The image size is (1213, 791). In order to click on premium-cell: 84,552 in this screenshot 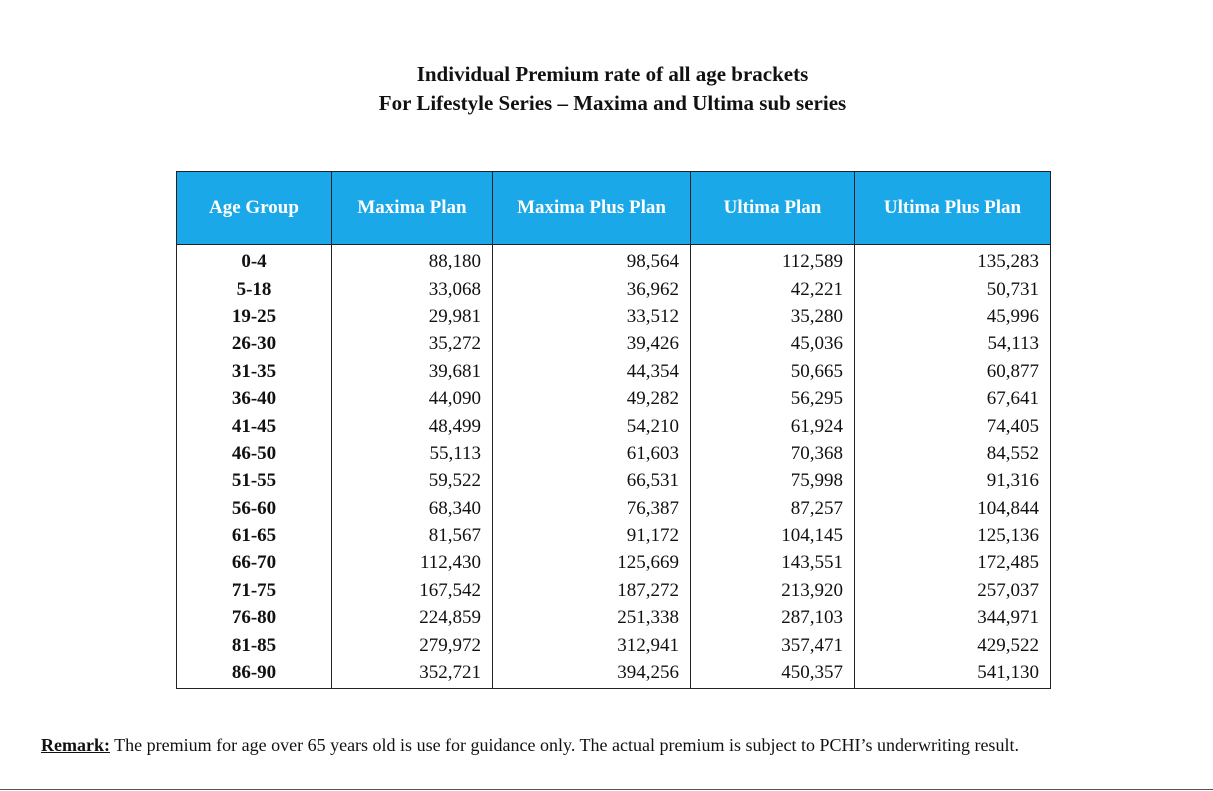, I will do `click(952, 453)`.